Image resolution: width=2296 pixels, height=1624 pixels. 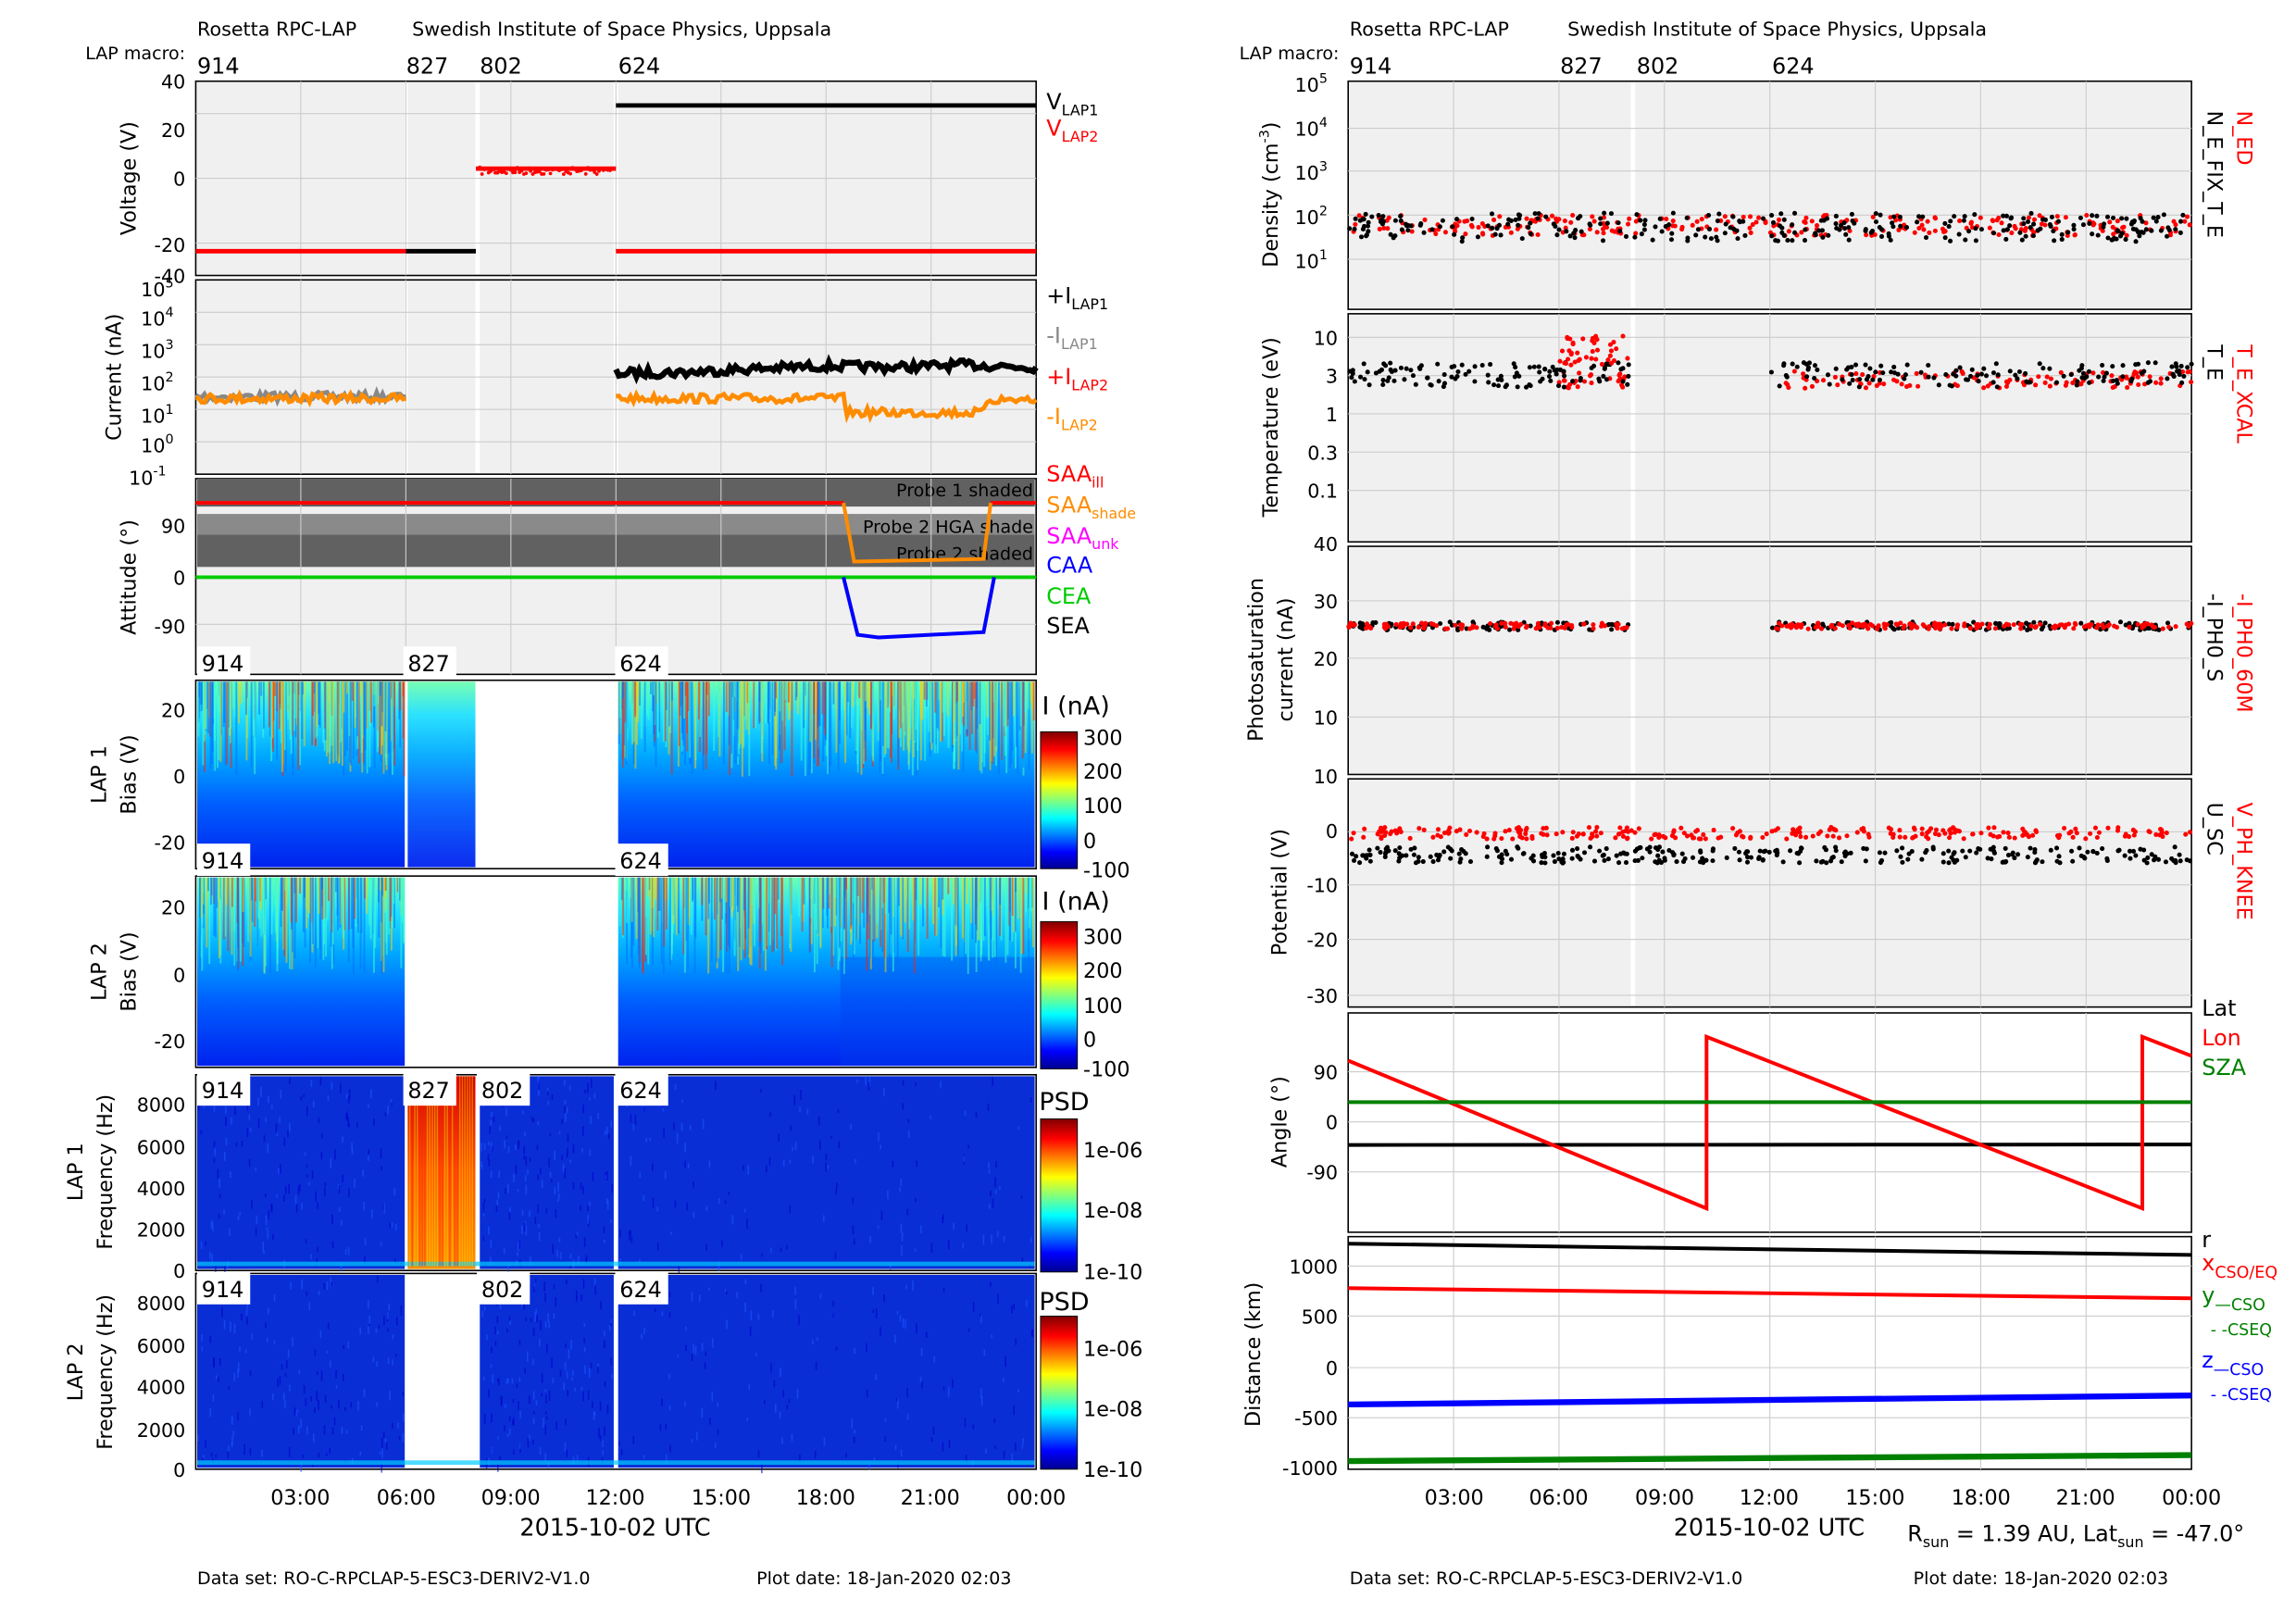 I want to click on dist-ytick: 500, so click(x=1320, y=1316).